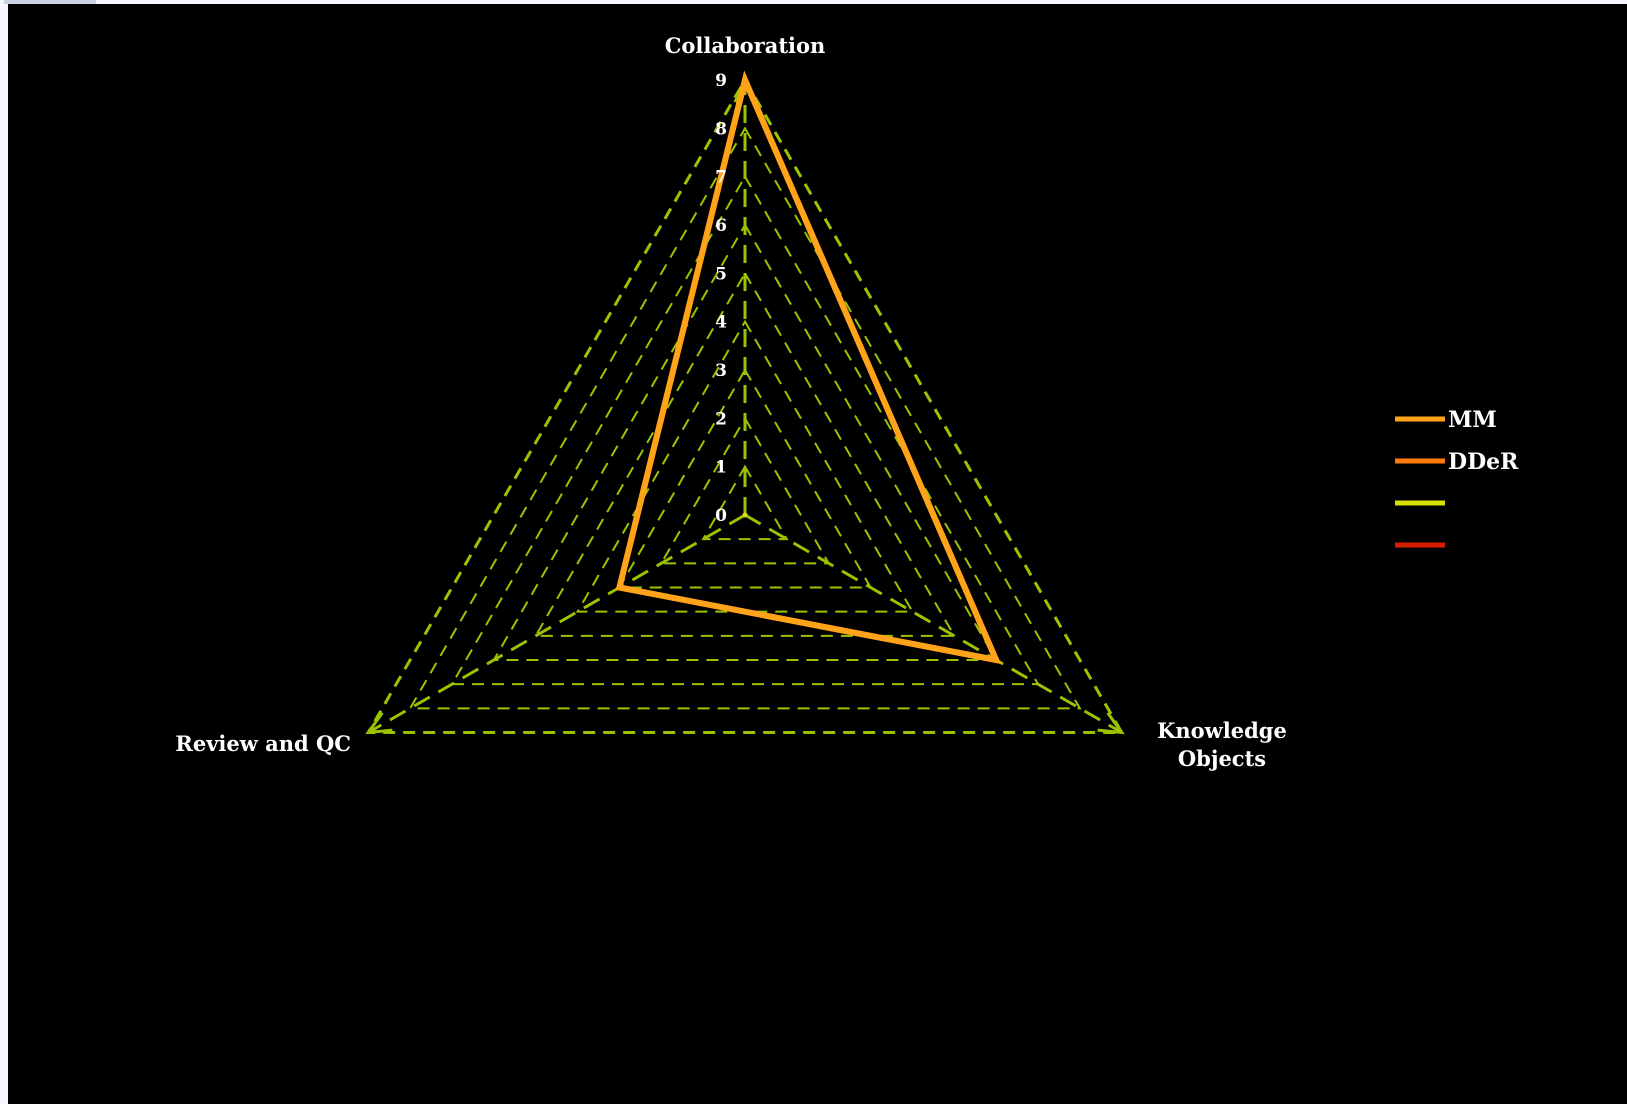 The height and width of the screenshot is (1104, 1627). Describe the element at coordinates (263, 743) in the screenshot. I see `axis-label-2: Review and QC` at that location.